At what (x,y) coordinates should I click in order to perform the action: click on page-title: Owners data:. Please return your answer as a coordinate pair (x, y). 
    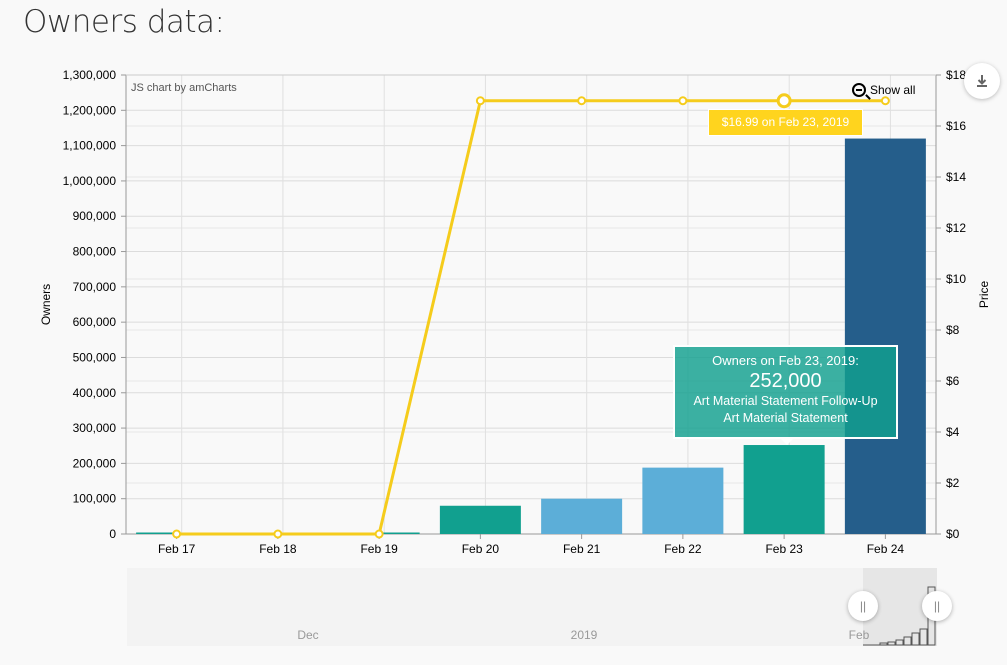
    Looking at the image, I should click on (124, 22).